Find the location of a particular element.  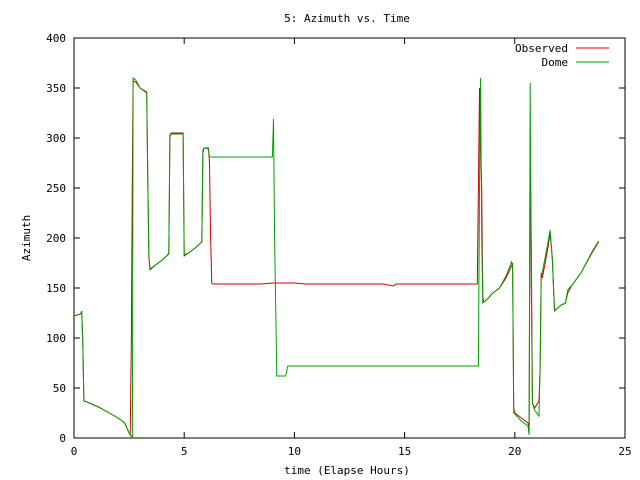

chart-title: 5: Azimuth vs. Time is located at coordinates (347, 18).